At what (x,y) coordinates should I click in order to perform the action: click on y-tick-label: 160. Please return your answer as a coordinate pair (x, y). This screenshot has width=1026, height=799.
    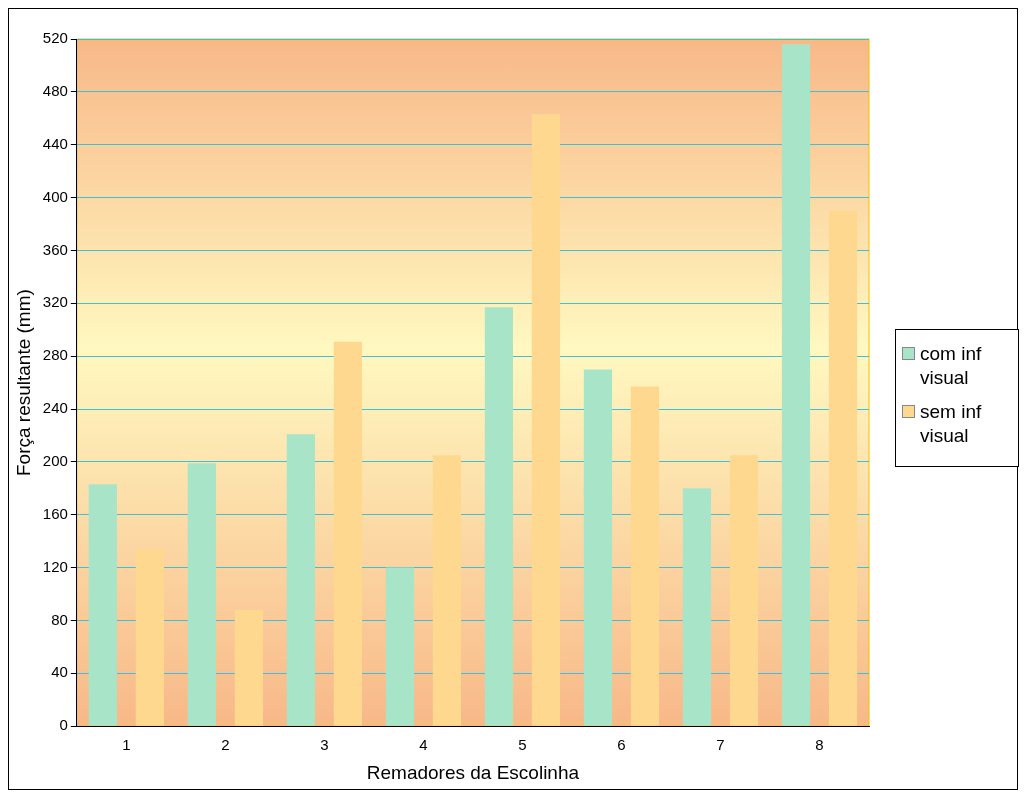
    Looking at the image, I should click on (55, 513).